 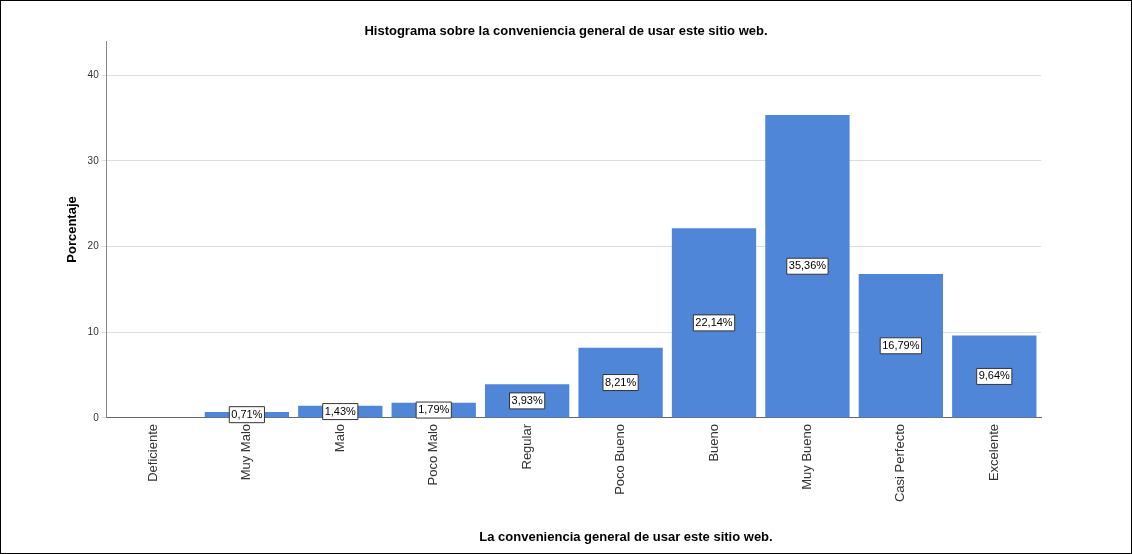 What do you see at coordinates (96, 417) in the screenshot?
I see `y-tick-label: 0` at bounding box center [96, 417].